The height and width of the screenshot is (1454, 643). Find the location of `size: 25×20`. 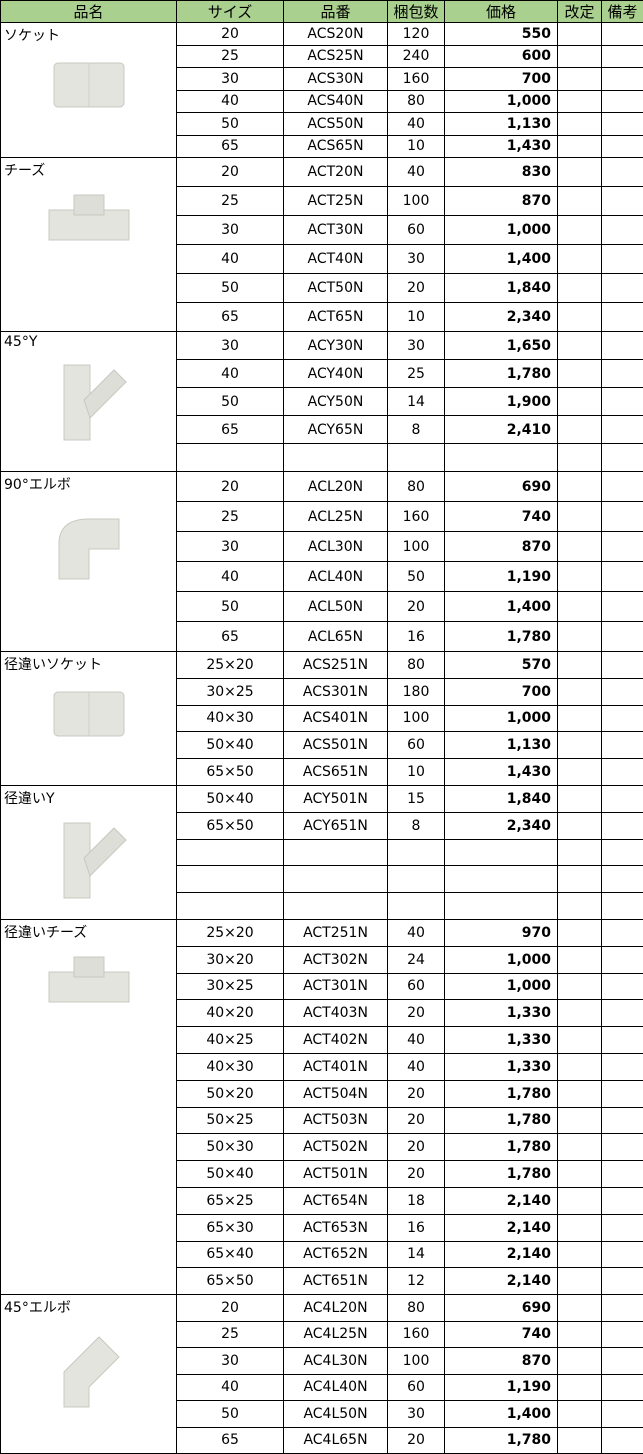

size: 25×20 is located at coordinates (230, 932).